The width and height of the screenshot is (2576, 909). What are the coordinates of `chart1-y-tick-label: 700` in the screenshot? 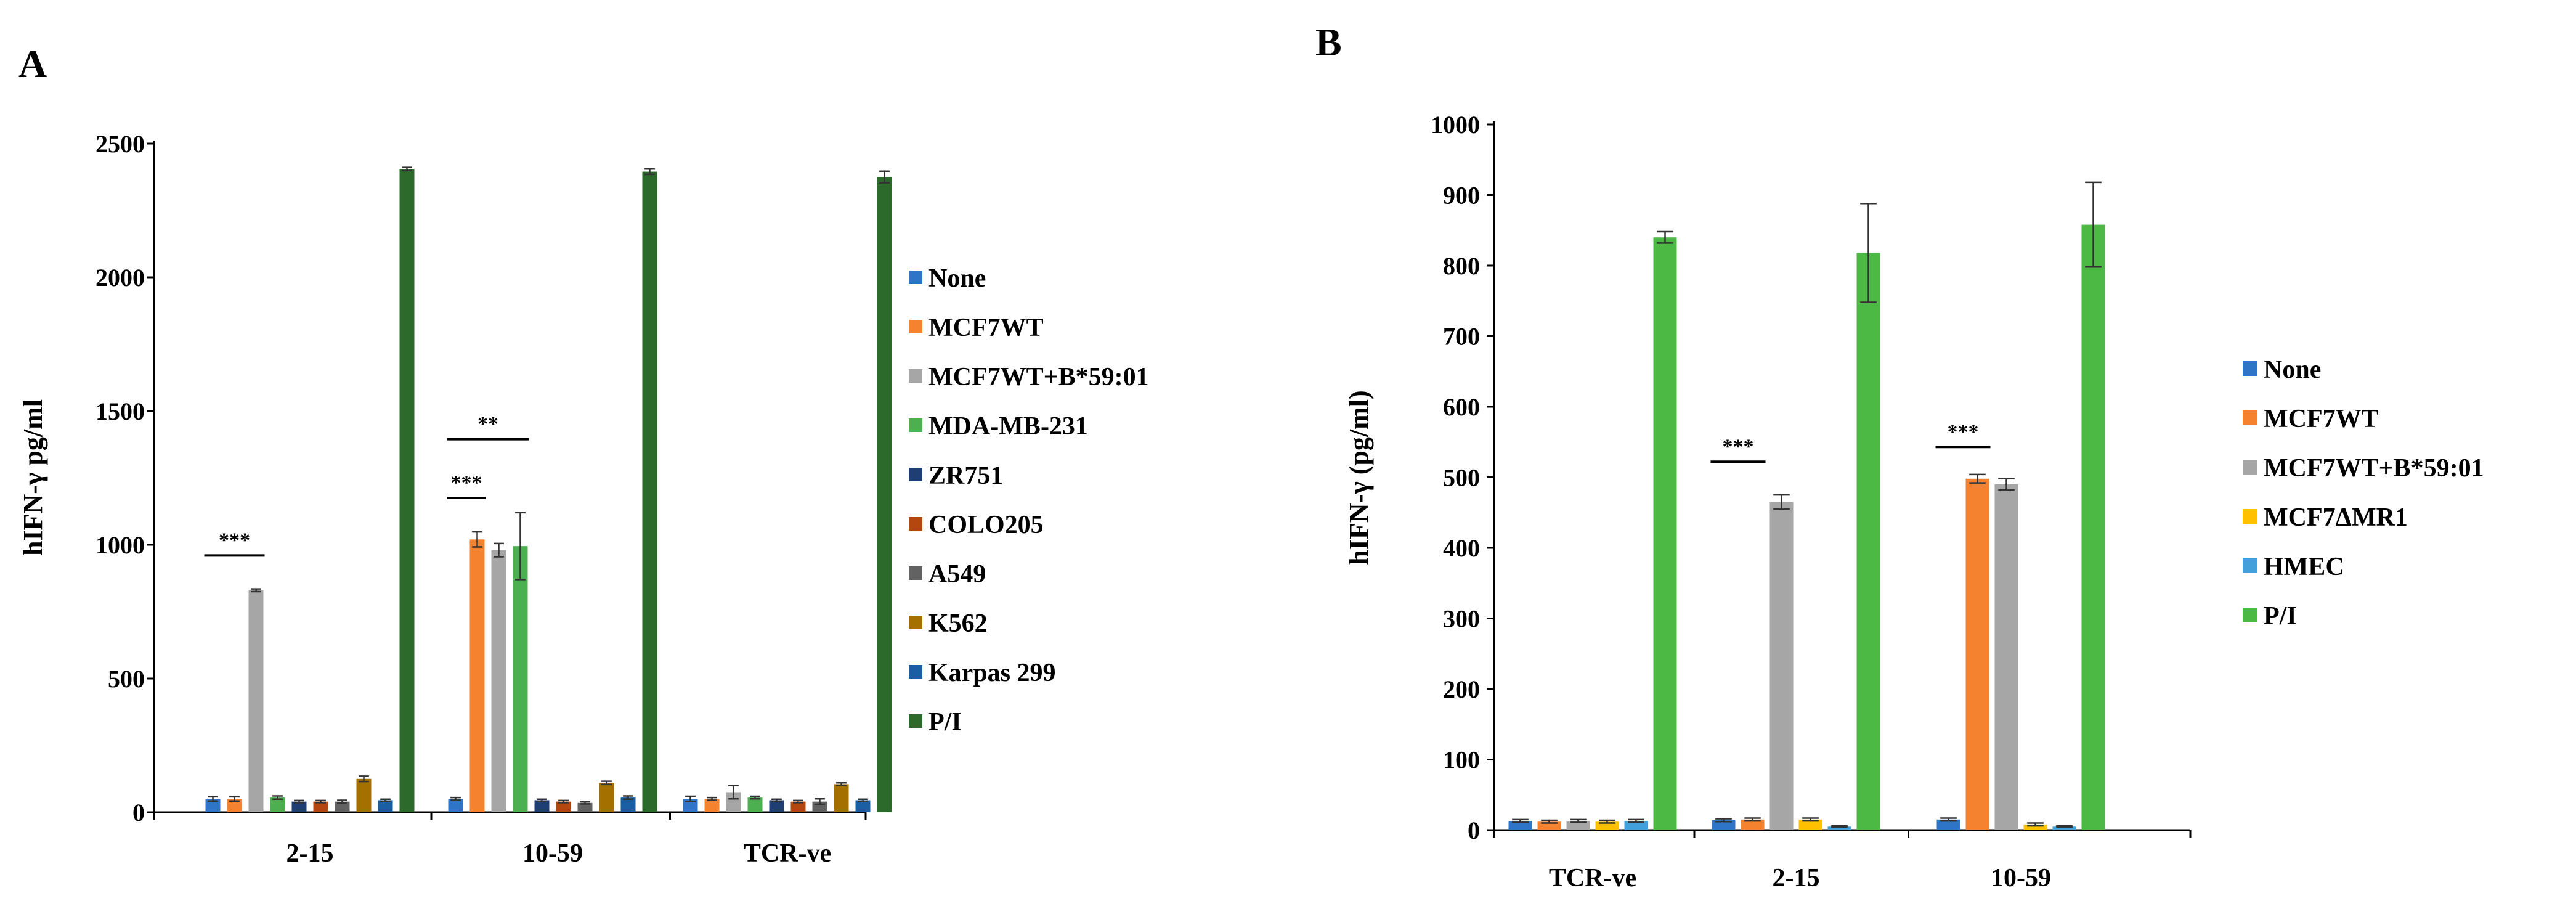 It's located at (1461, 337).